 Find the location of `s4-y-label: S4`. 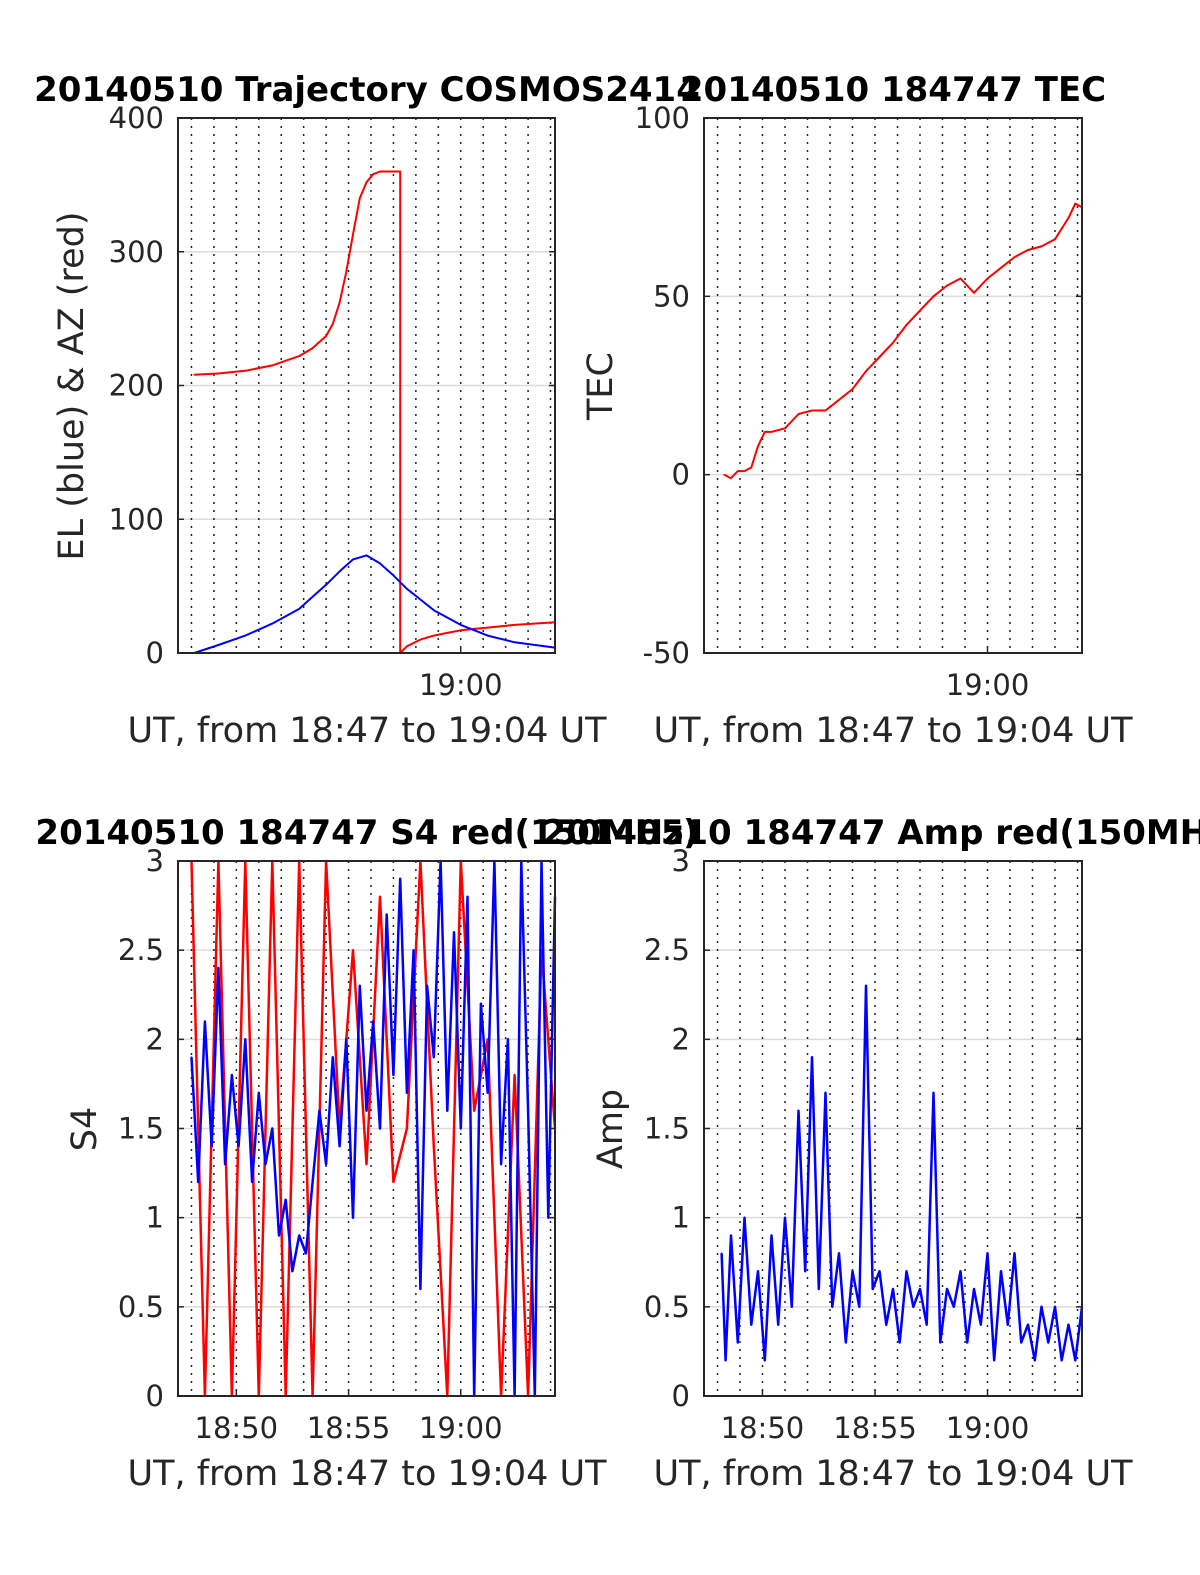

s4-y-label: S4 is located at coordinates (85, 1129).